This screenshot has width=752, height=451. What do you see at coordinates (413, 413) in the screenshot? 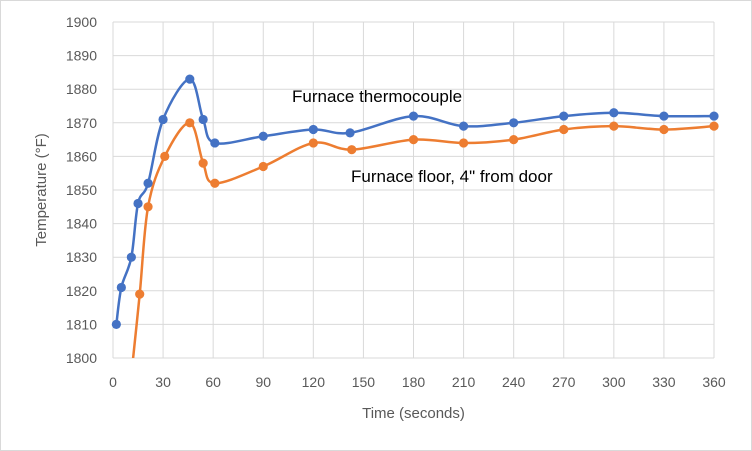
I see `x-axis-title: Time (seconds)` at bounding box center [413, 413].